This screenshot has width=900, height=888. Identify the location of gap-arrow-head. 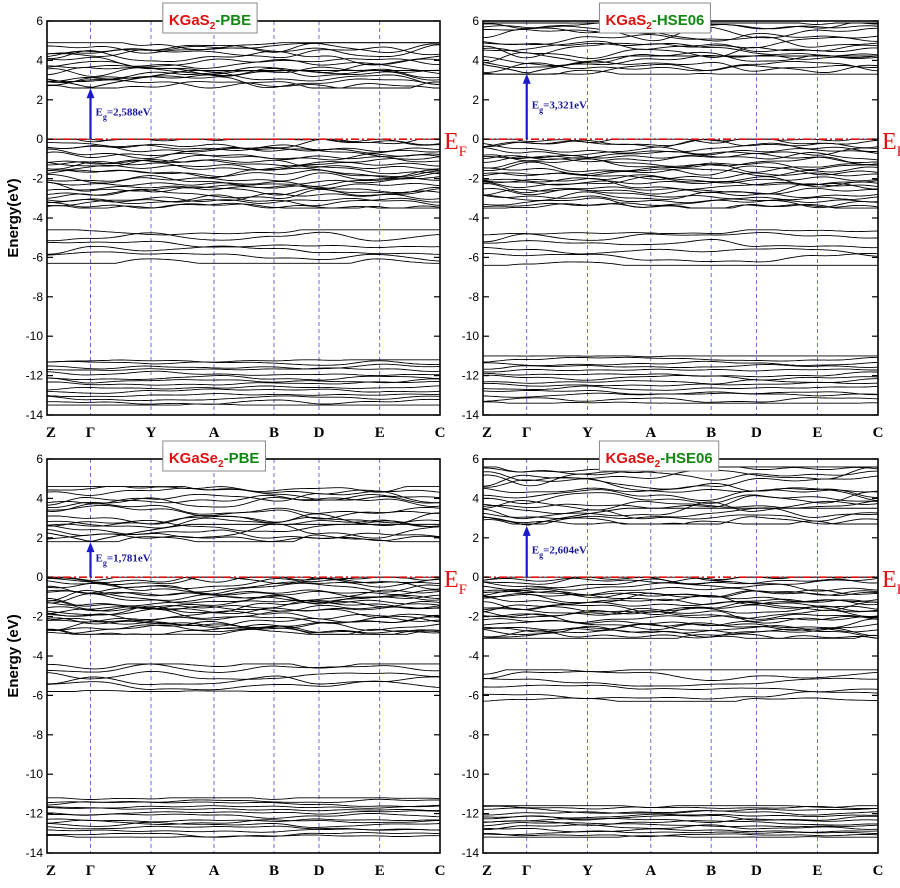
(90, 547).